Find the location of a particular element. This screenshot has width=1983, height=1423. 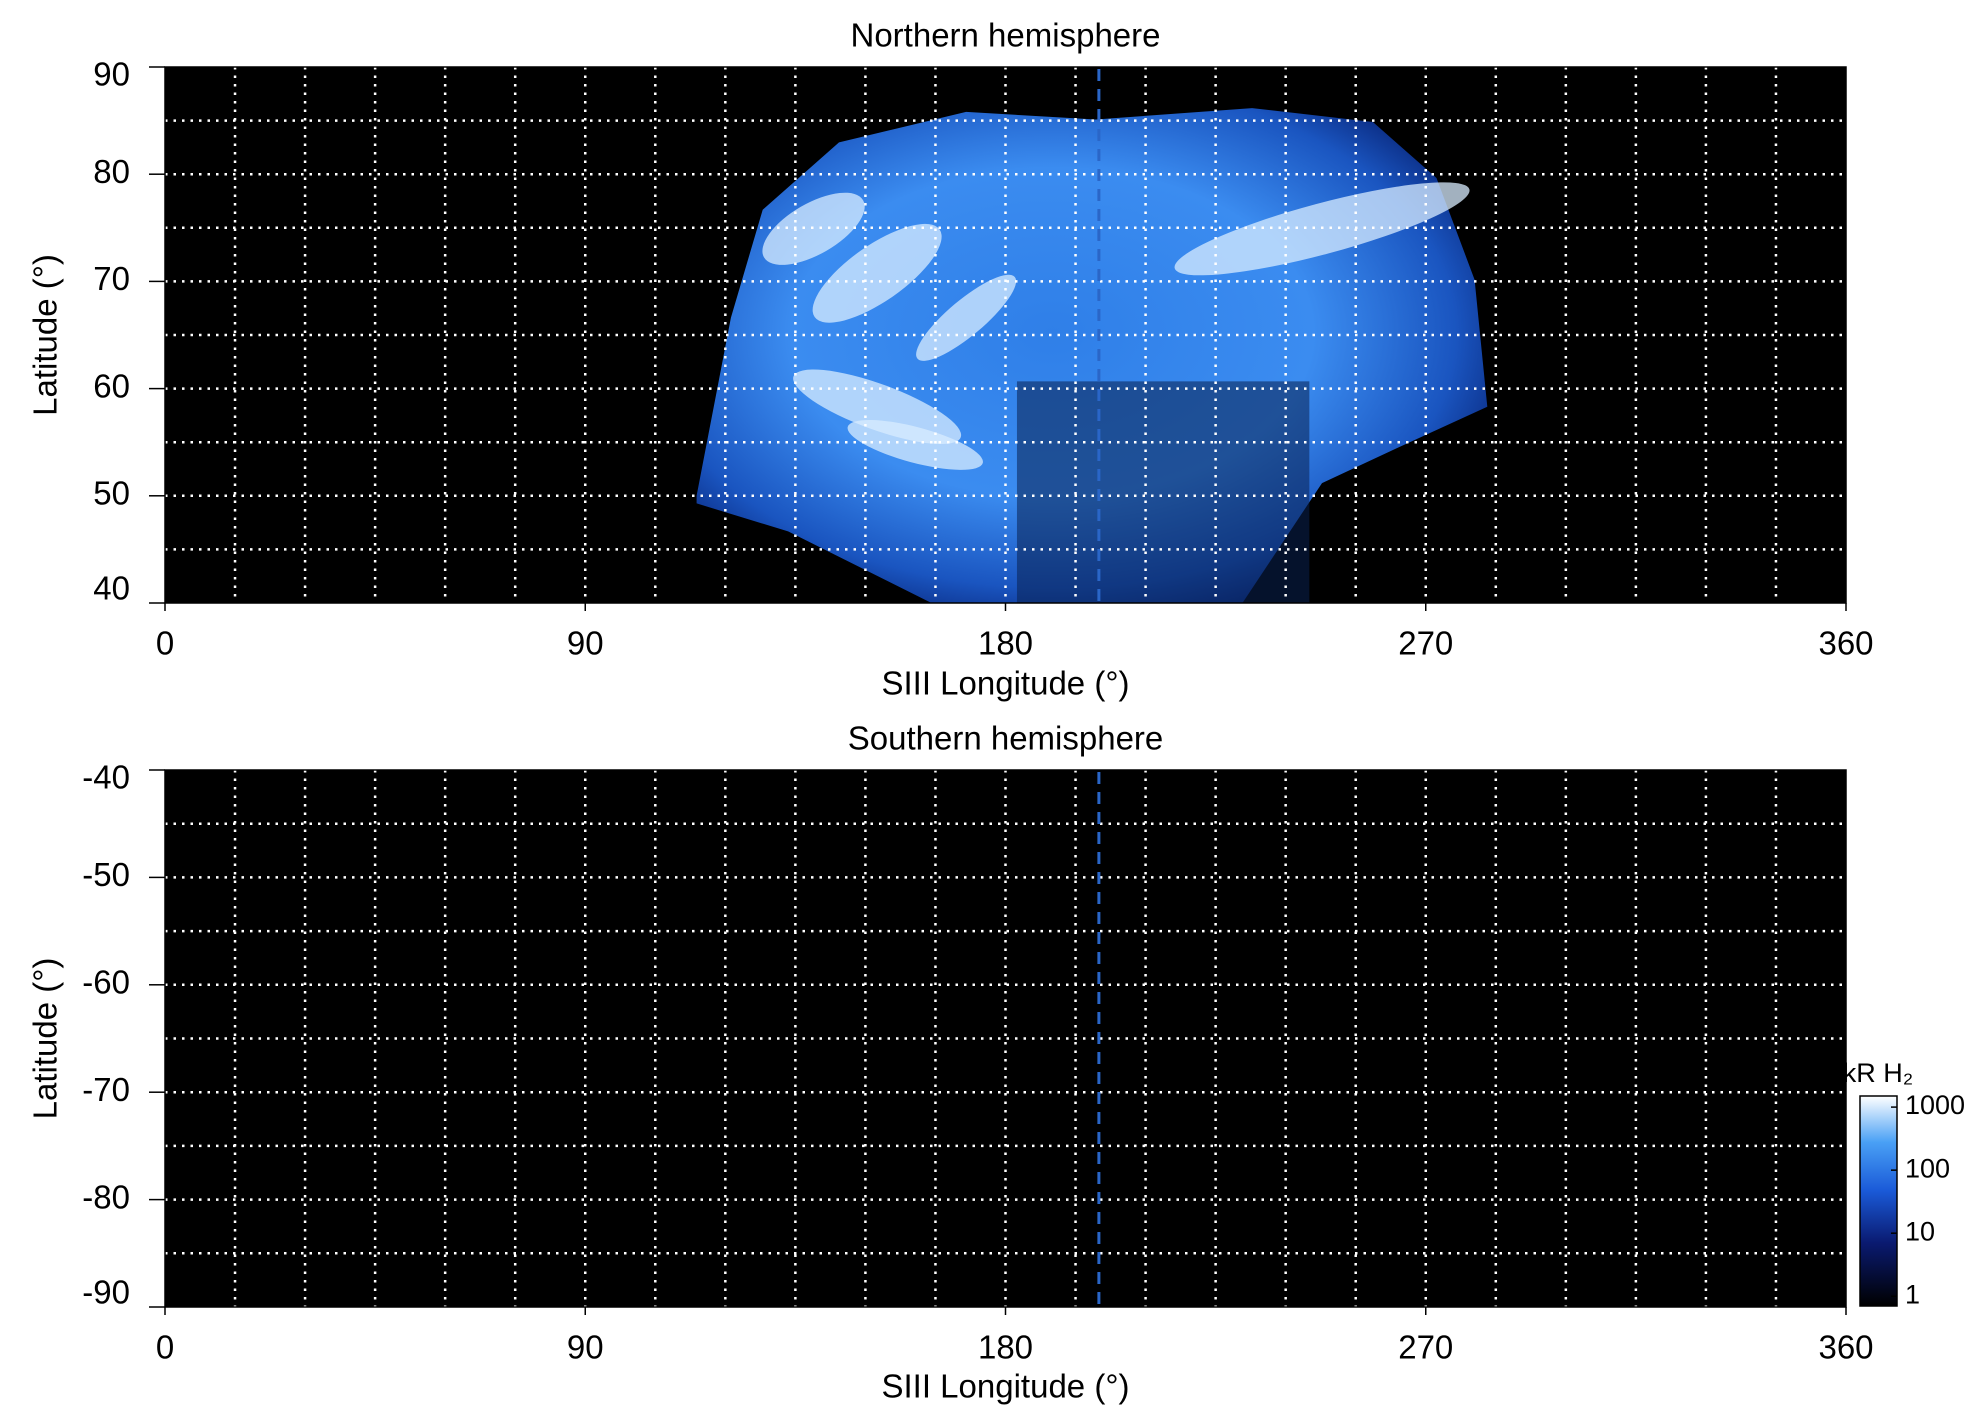

y-tick-label: 60 is located at coordinates (111, 385).